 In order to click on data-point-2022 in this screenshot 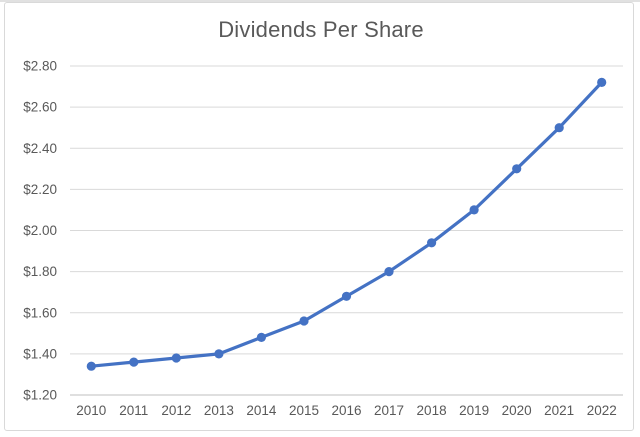, I will do `click(602, 82)`.